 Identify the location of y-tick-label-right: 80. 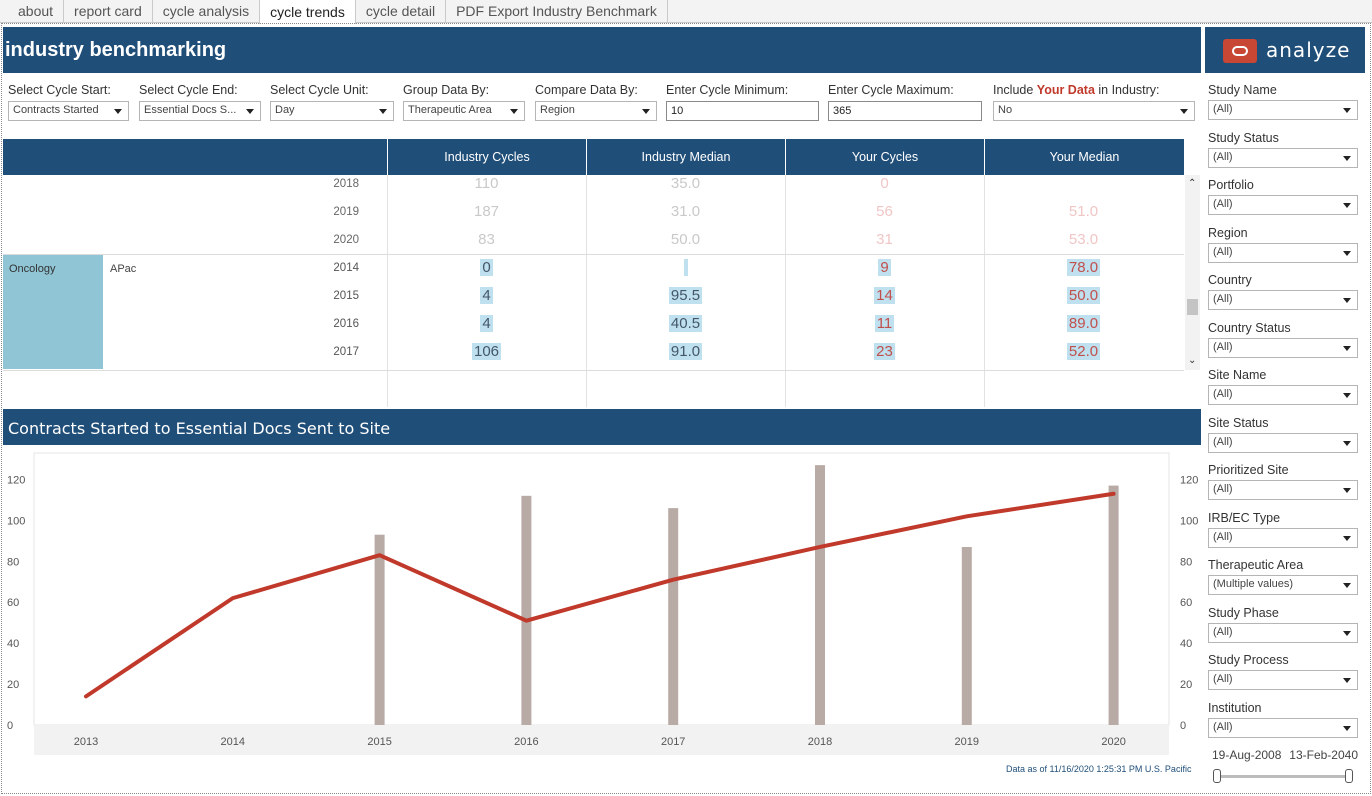
(1186, 562).